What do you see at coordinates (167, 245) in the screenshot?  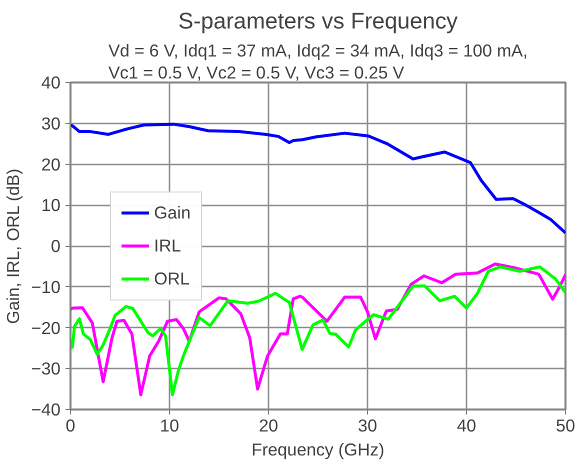 I see `legend-label: IRL` at bounding box center [167, 245].